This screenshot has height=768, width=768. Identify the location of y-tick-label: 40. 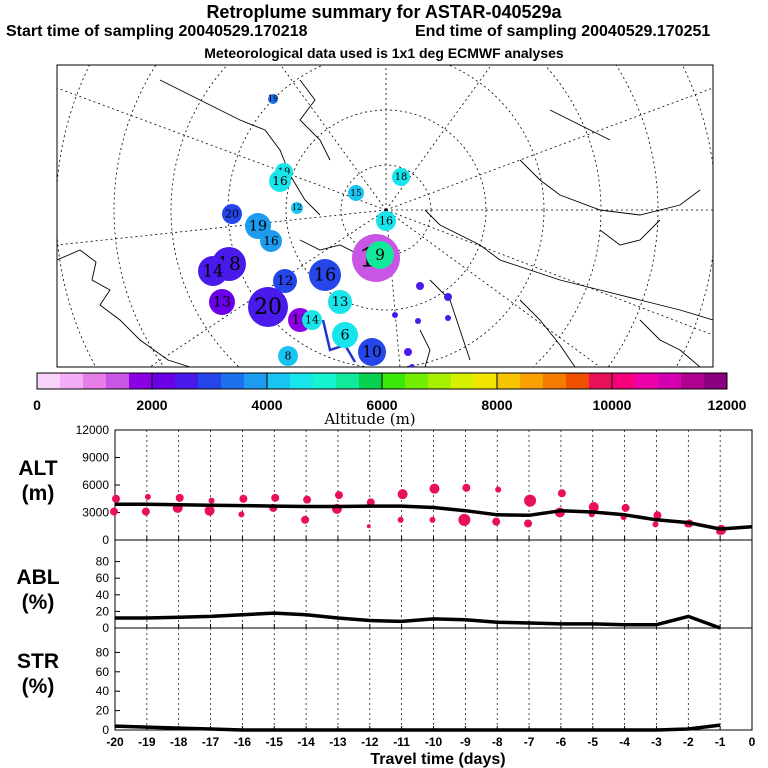
(103, 595).